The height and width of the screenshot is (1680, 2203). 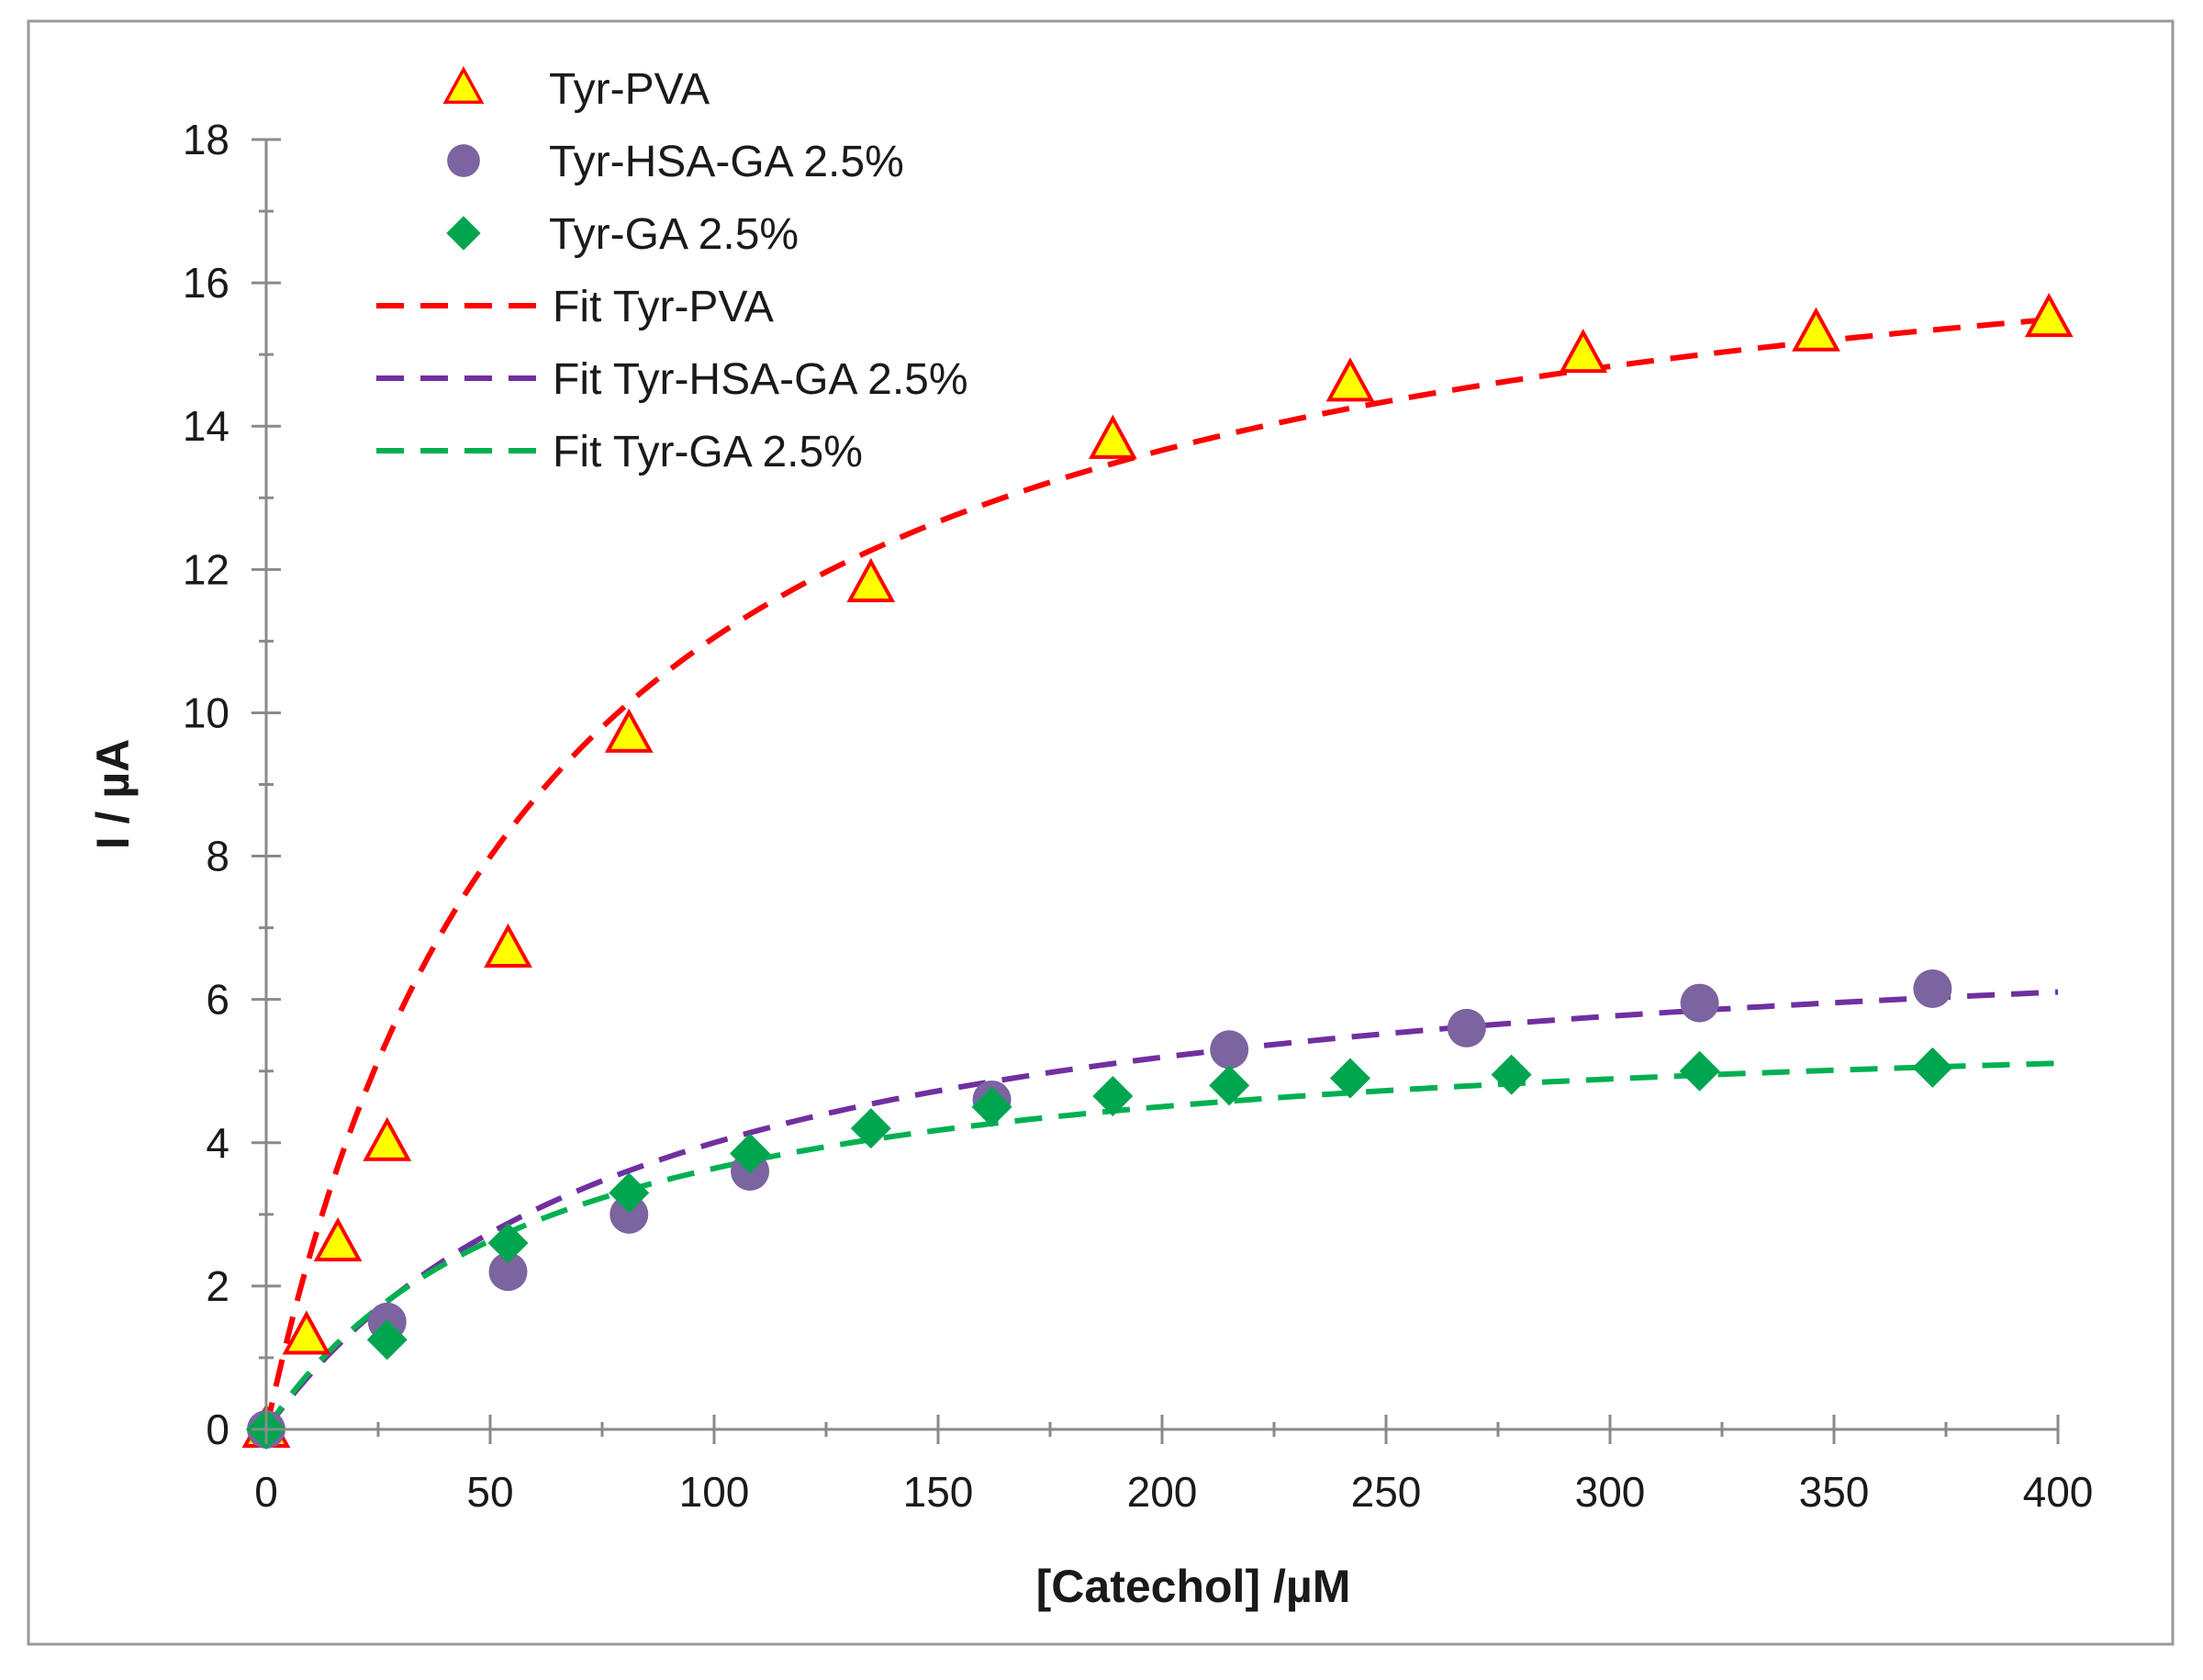 What do you see at coordinates (674, 234) in the screenshot?
I see `legend-label: Tyr-GA 2.5%` at bounding box center [674, 234].